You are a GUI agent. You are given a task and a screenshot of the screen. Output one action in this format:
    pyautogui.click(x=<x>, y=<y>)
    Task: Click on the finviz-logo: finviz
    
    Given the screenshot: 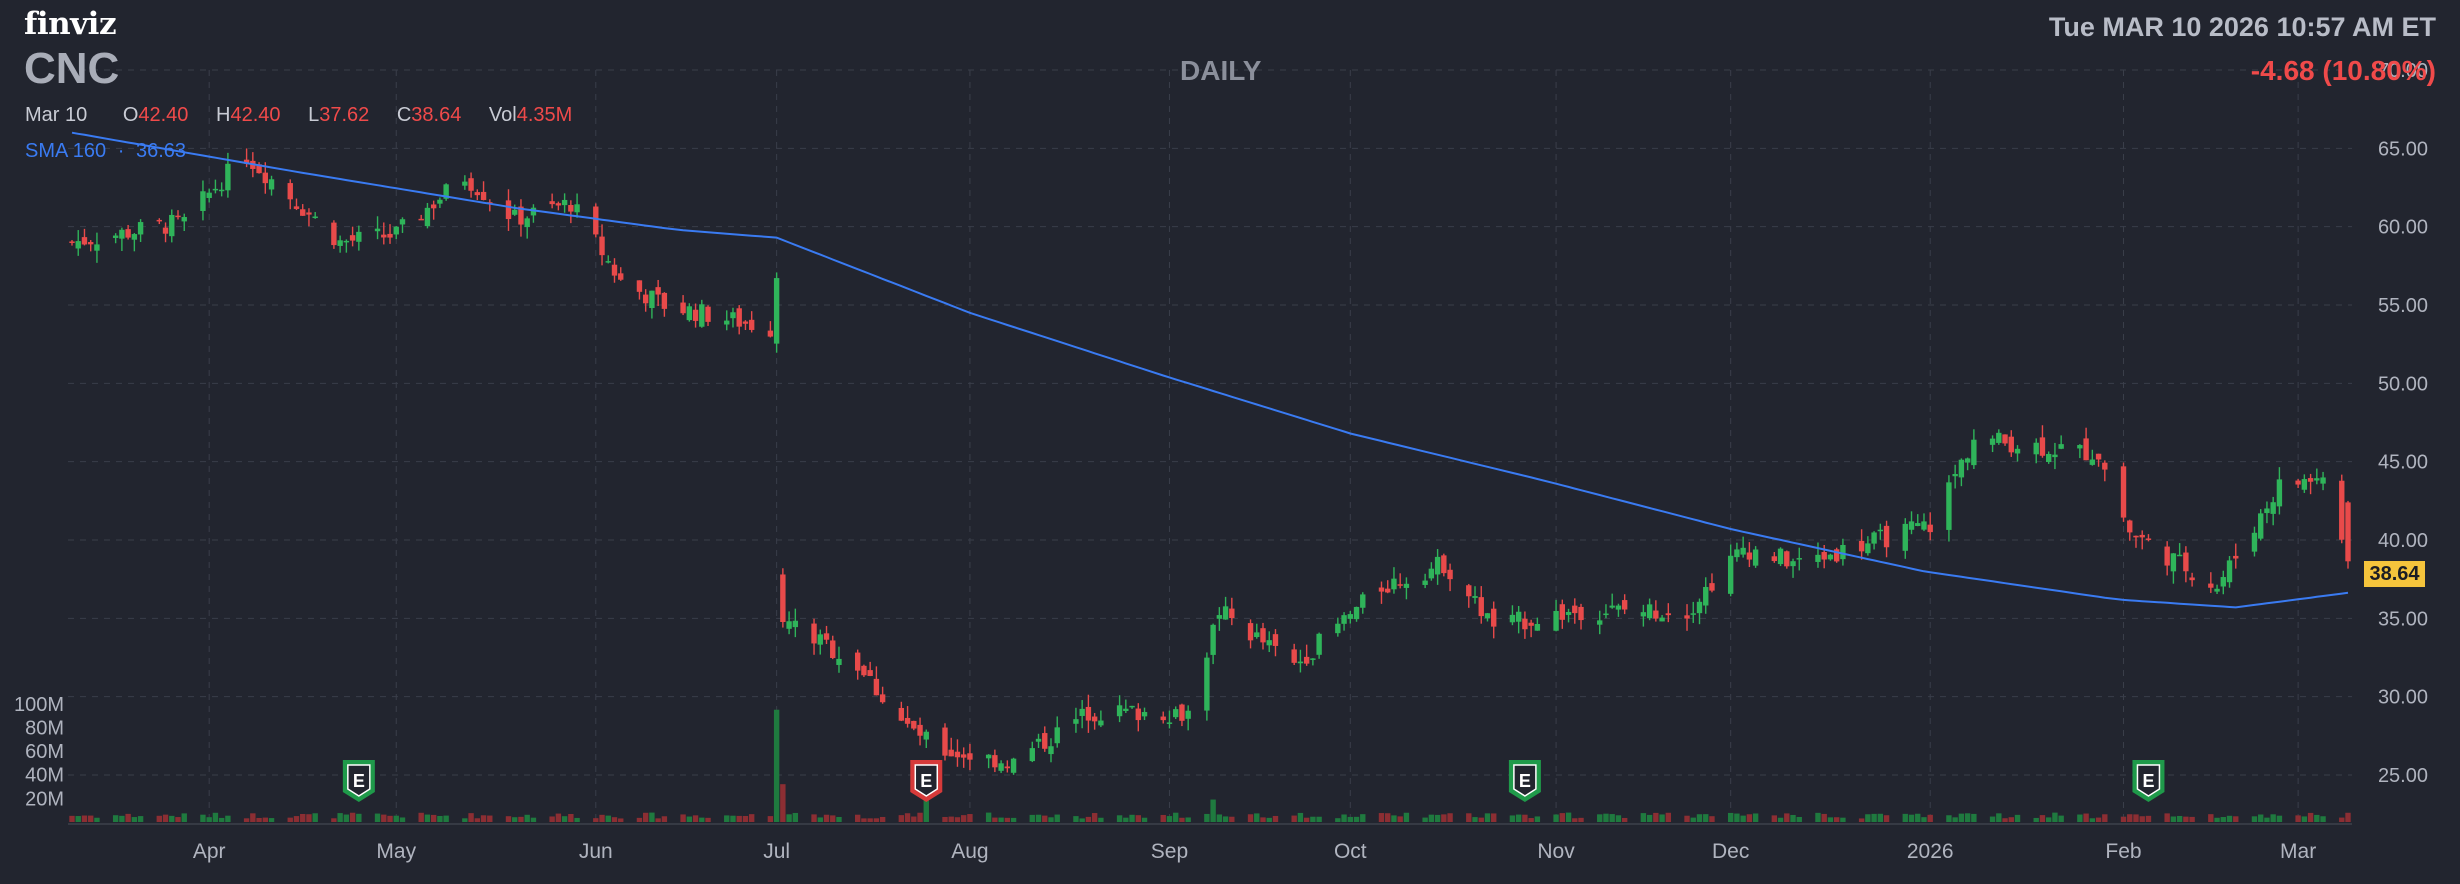 What is the action you would take?
    pyautogui.click(x=70, y=24)
    